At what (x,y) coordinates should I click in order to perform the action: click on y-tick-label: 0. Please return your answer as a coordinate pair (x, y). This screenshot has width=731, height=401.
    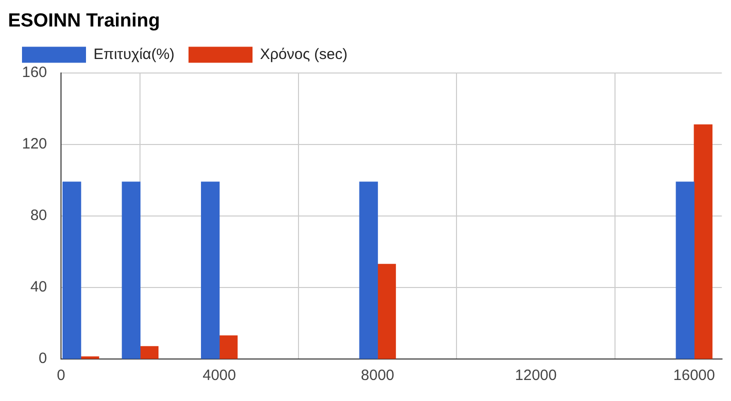
    Looking at the image, I should click on (43, 359).